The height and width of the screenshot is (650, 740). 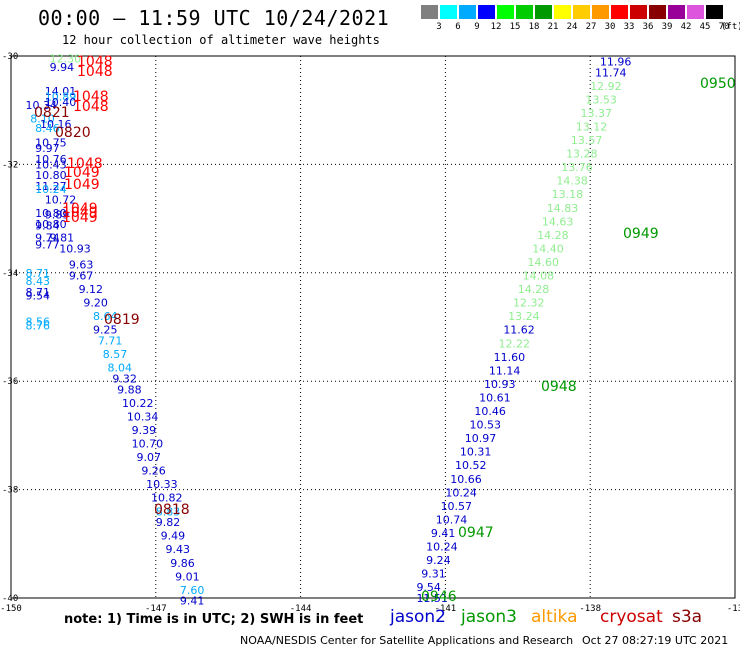 I want to click on data-point-label: 12.22, so click(x=514, y=343).